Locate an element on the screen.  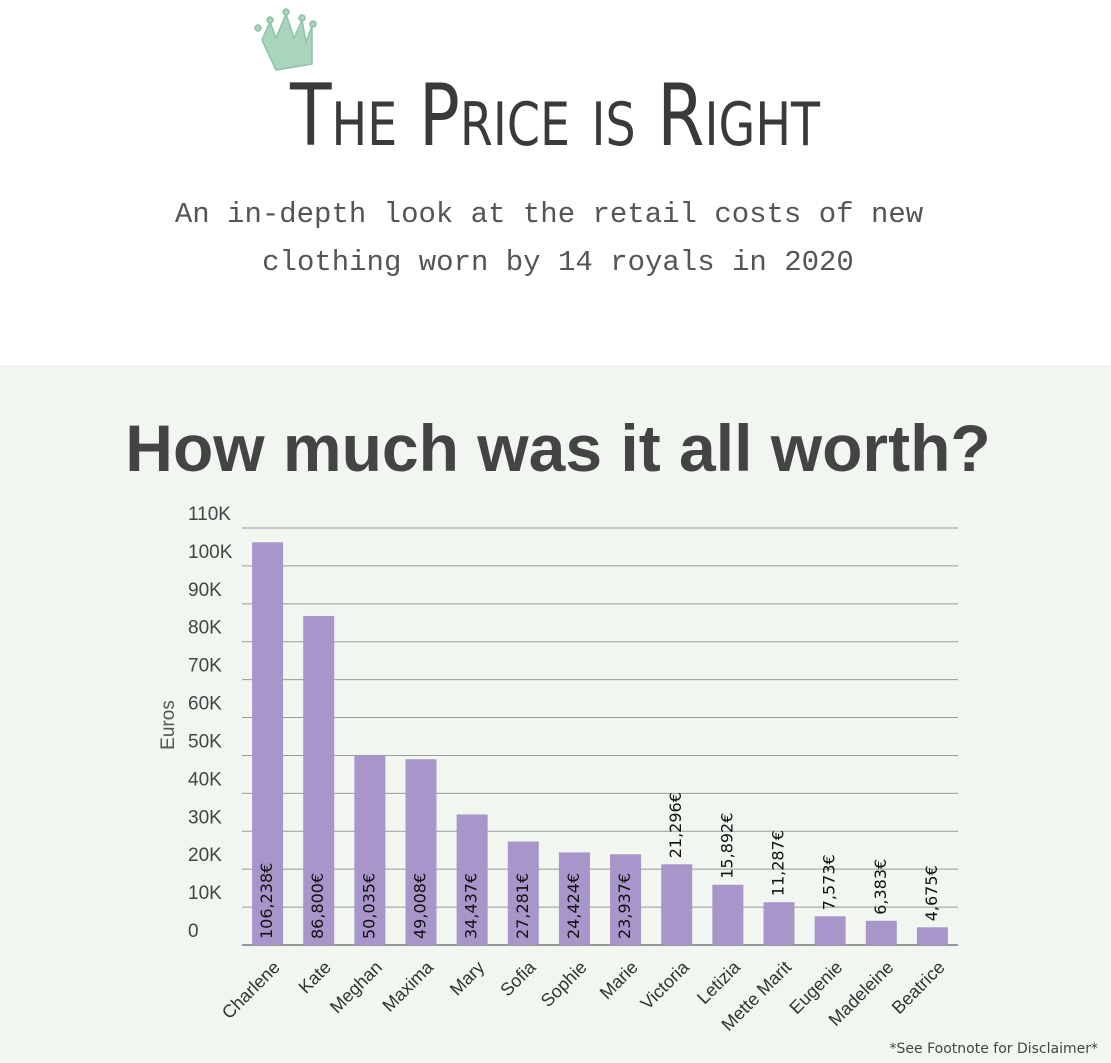
y-tick-label: 40K is located at coordinates (205, 779).